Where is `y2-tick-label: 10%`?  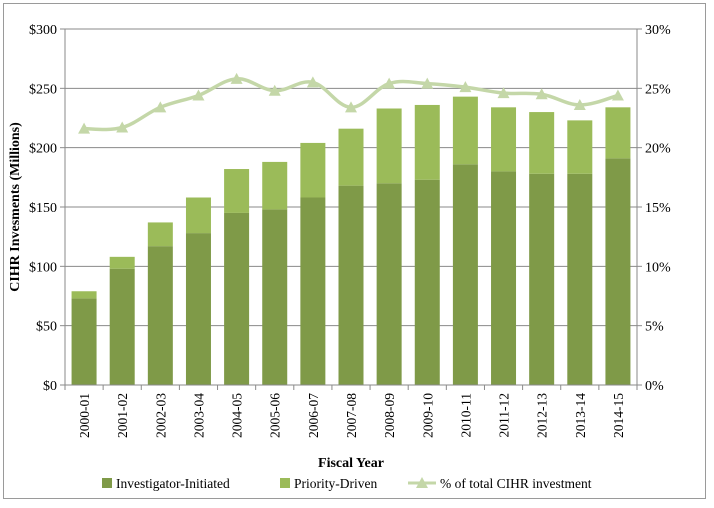
y2-tick-label: 10% is located at coordinates (658, 267).